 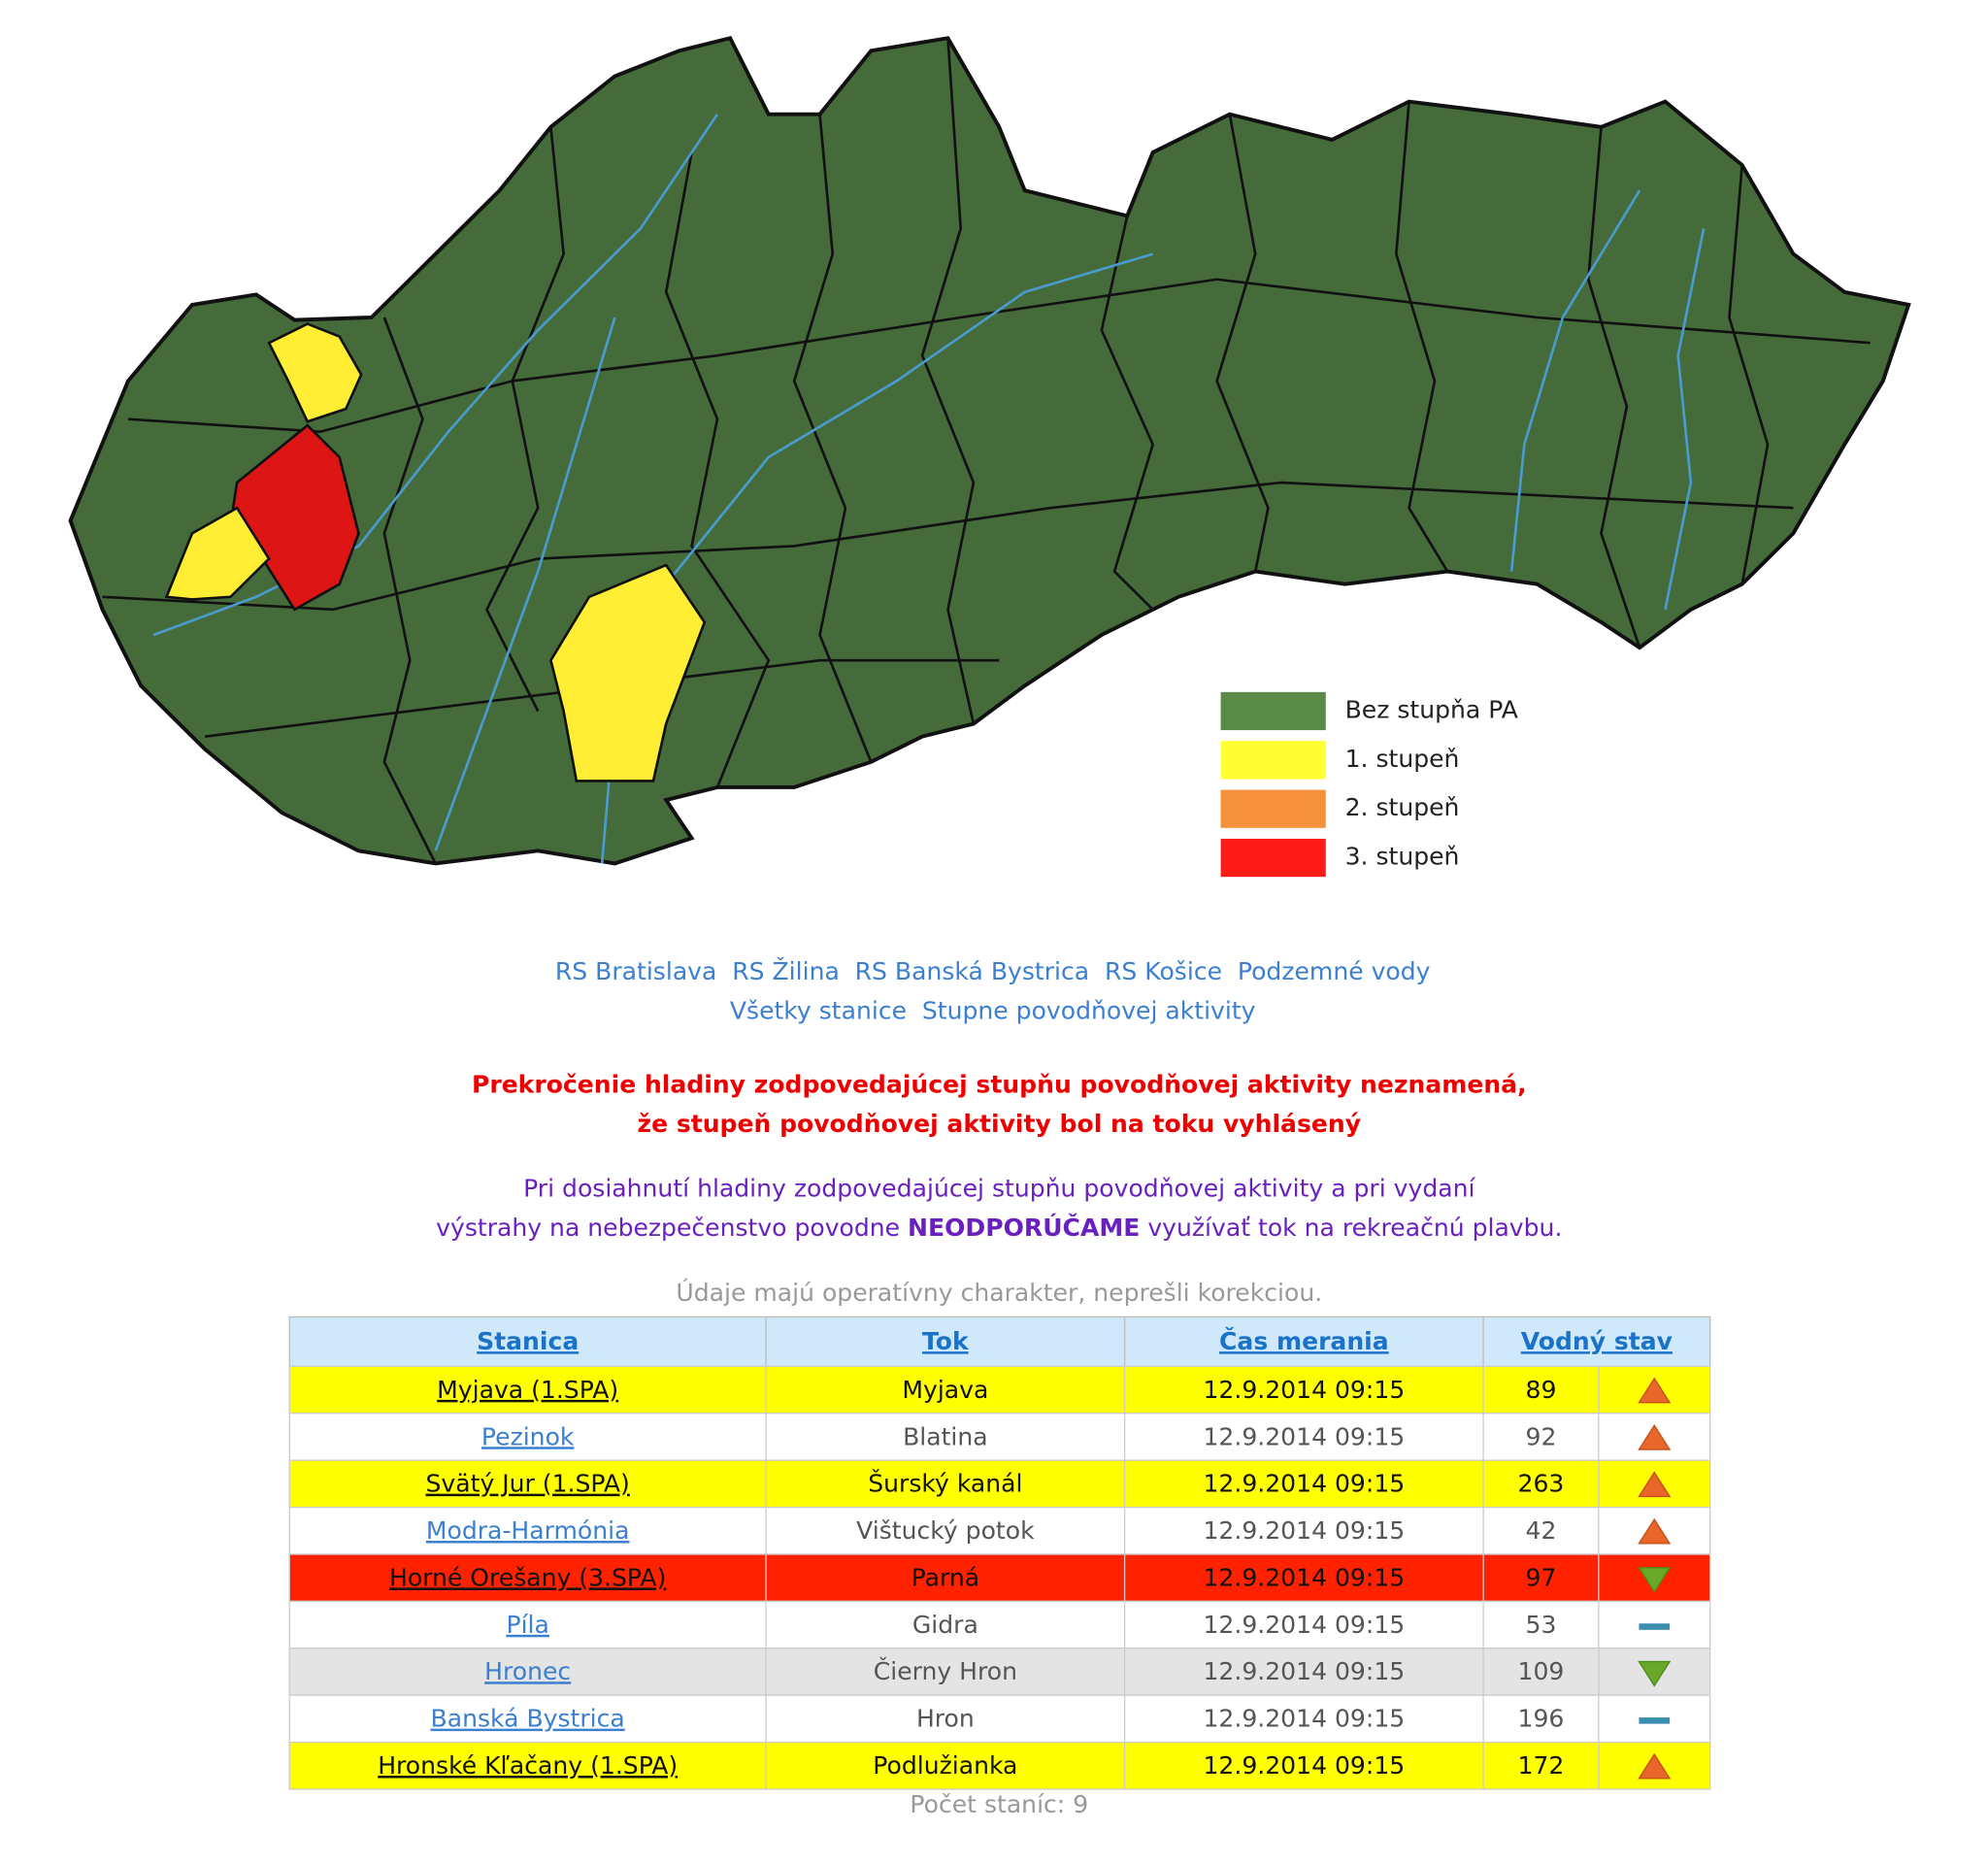 What do you see at coordinates (1024, 1227) in the screenshot?
I see `notice-emphasis: NEODPORÚČAME` at bounding box center [1024, 1227].